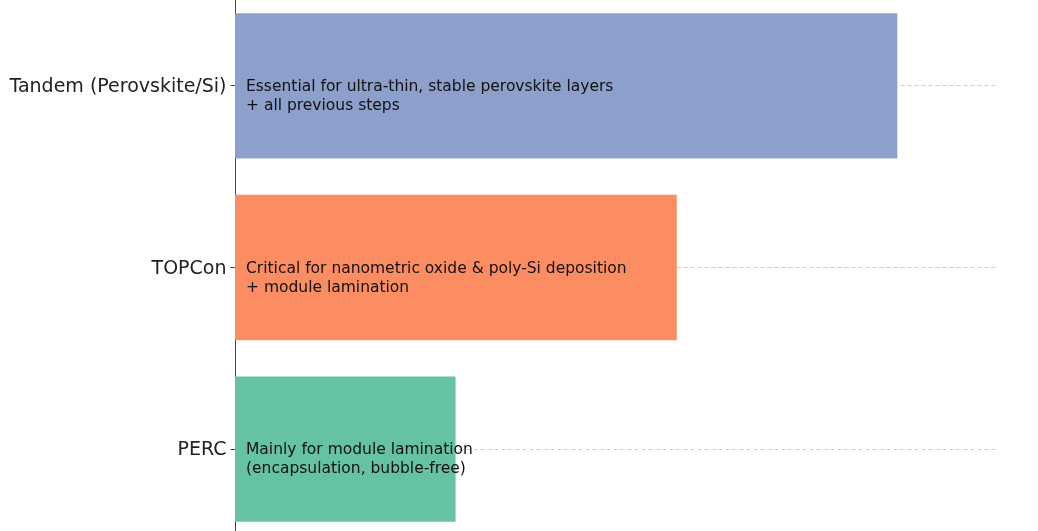 The image size is (1038, 531). What do you see at coordinates (436, 277) in the screenshot?
I see `annotation: Critical for nanometric oxide & poly-Si deposition + module lamination` at bounding box center [436, 277].